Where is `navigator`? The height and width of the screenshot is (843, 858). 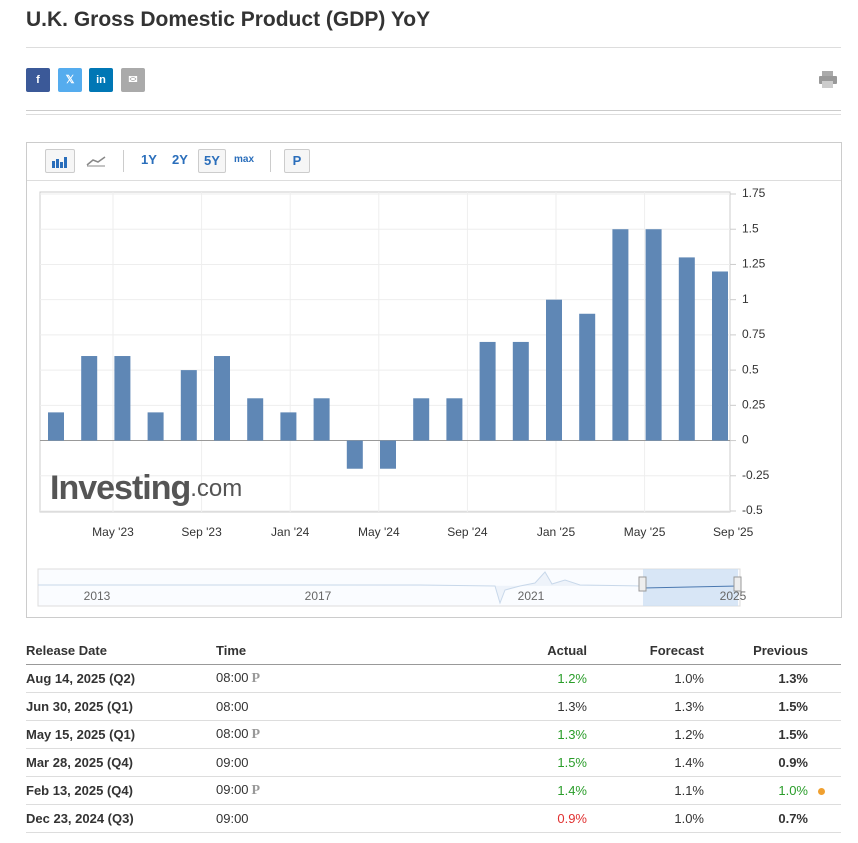 navigator is located at coordinates (389, 587).